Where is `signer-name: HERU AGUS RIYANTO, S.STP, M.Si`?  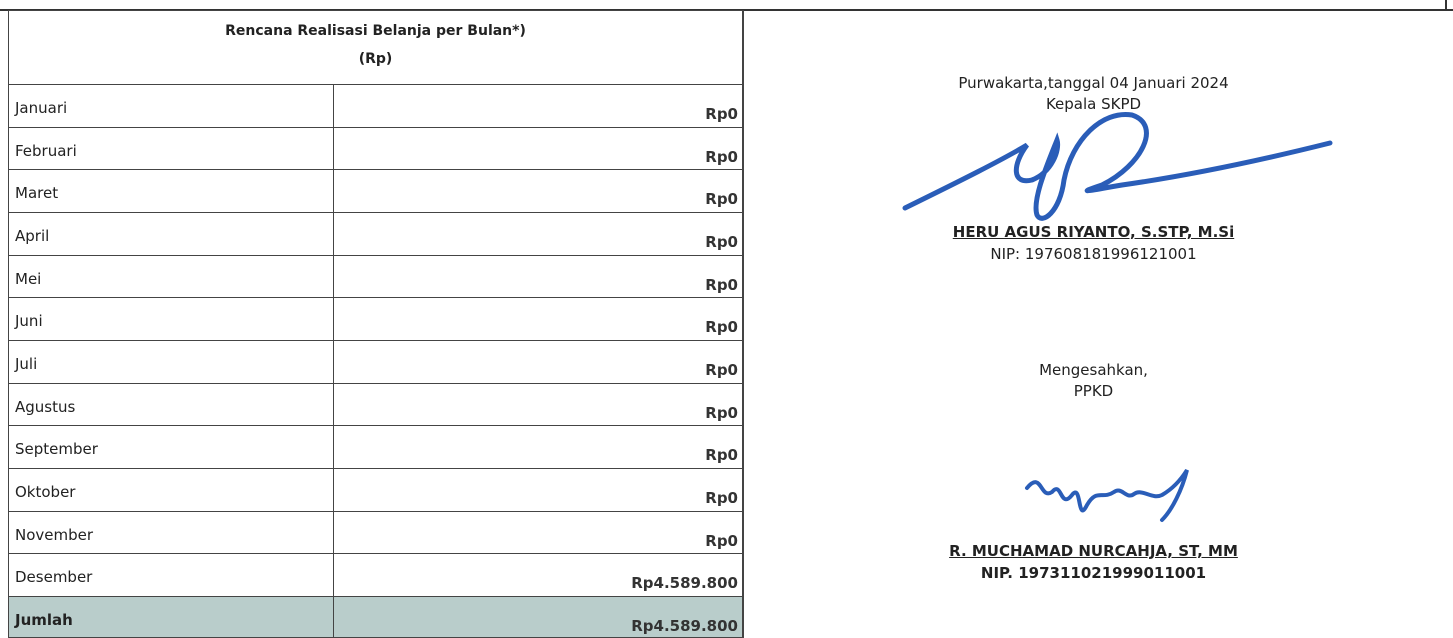 signer-name: HERU AGUS RIYANTO, S.STP, M.Si is located at coordinates (1093, 232).